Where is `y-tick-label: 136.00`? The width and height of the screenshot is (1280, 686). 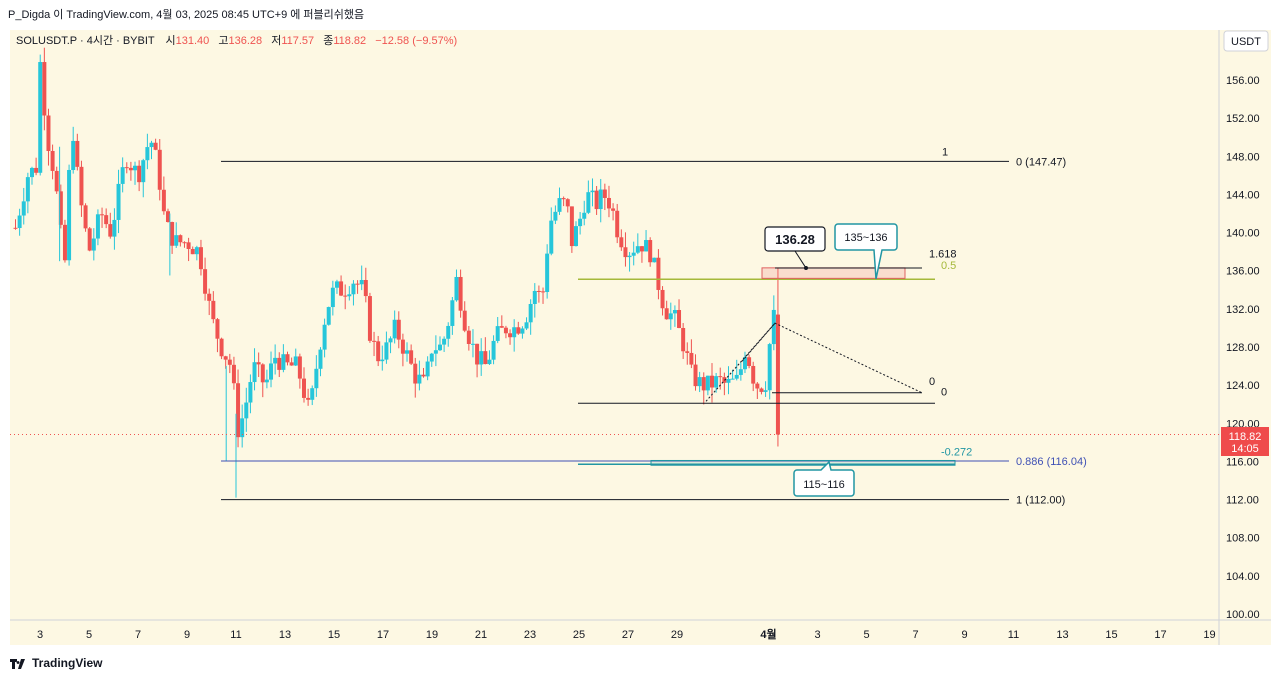 y-tick-label: 136.00 is located at coordinates (1243, 272).